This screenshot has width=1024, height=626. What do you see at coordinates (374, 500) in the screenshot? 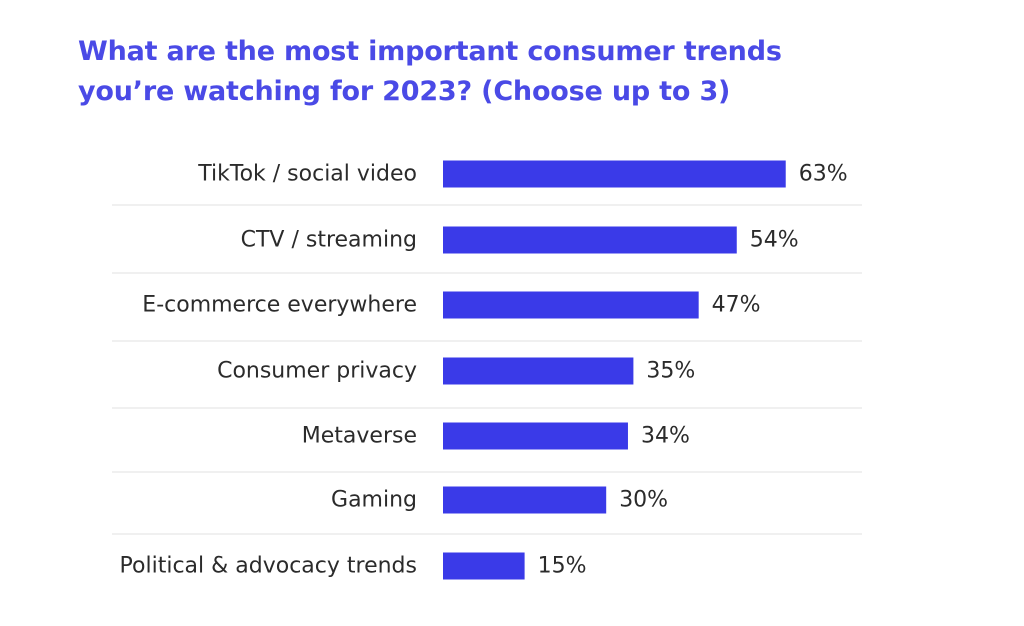
I see `category-label: Gaming` at bounding box center [374, 500].